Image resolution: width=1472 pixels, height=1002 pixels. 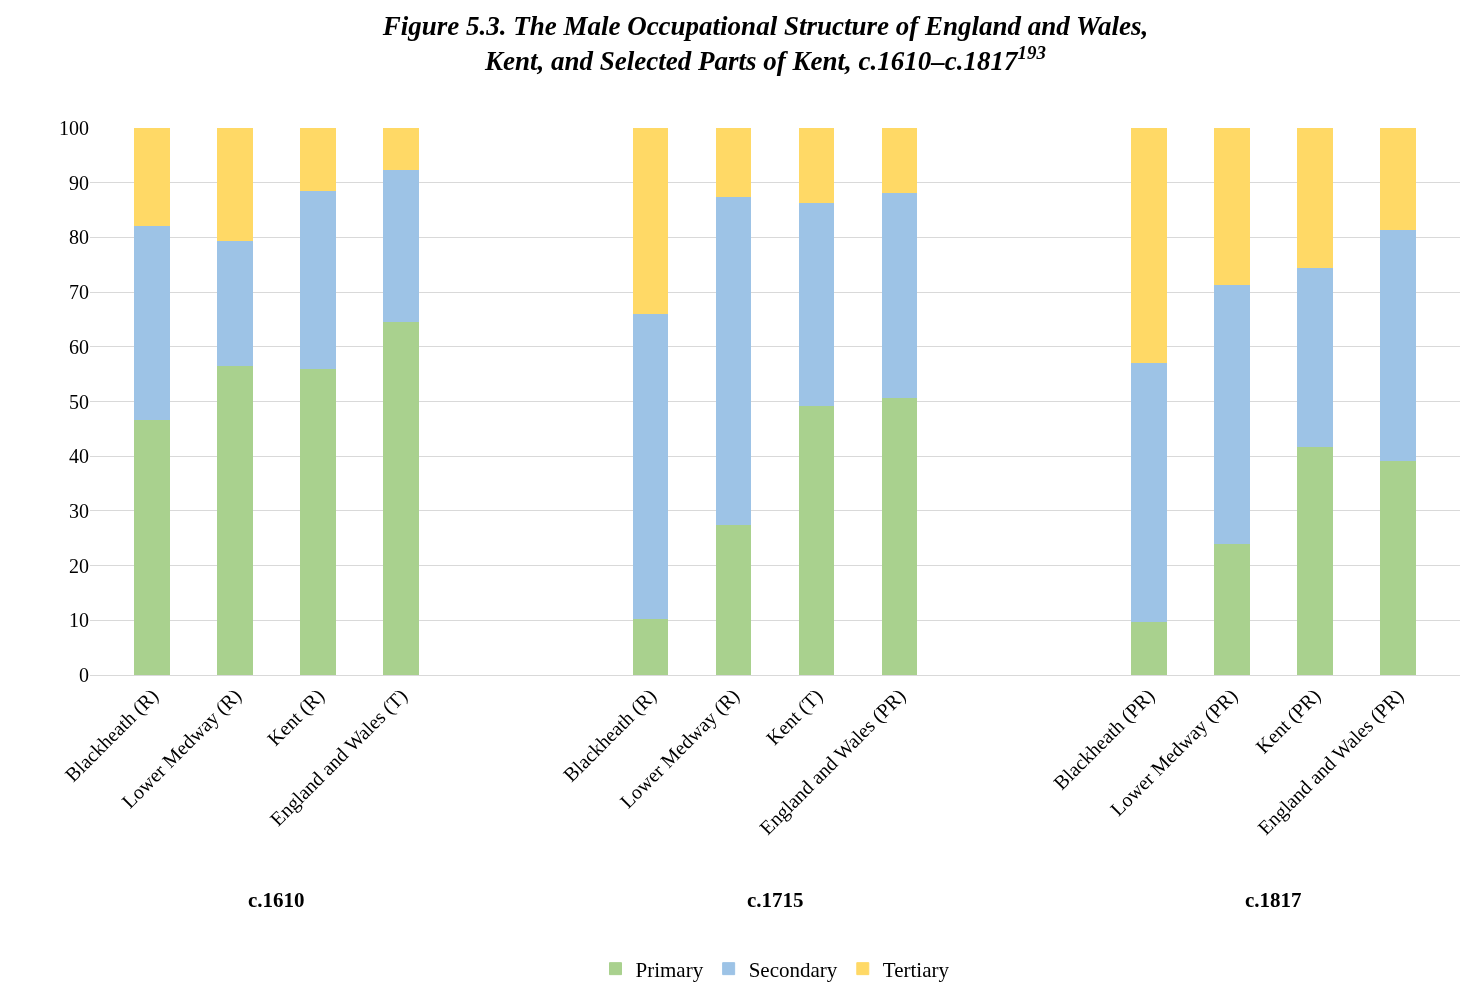 What do you see at coordinates (74, 128) in the screenshot?
I see `y-tick-label: 100` at bounding box center [74, 128].